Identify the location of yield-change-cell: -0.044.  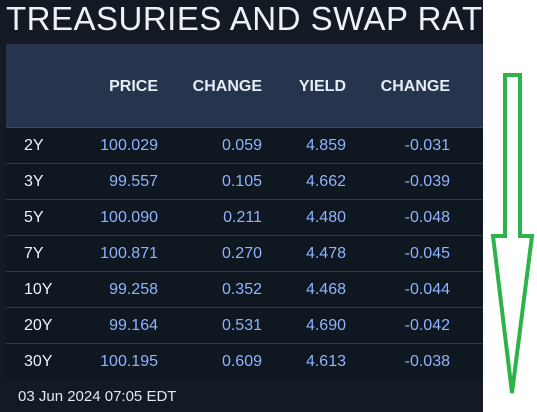
(427, 289).